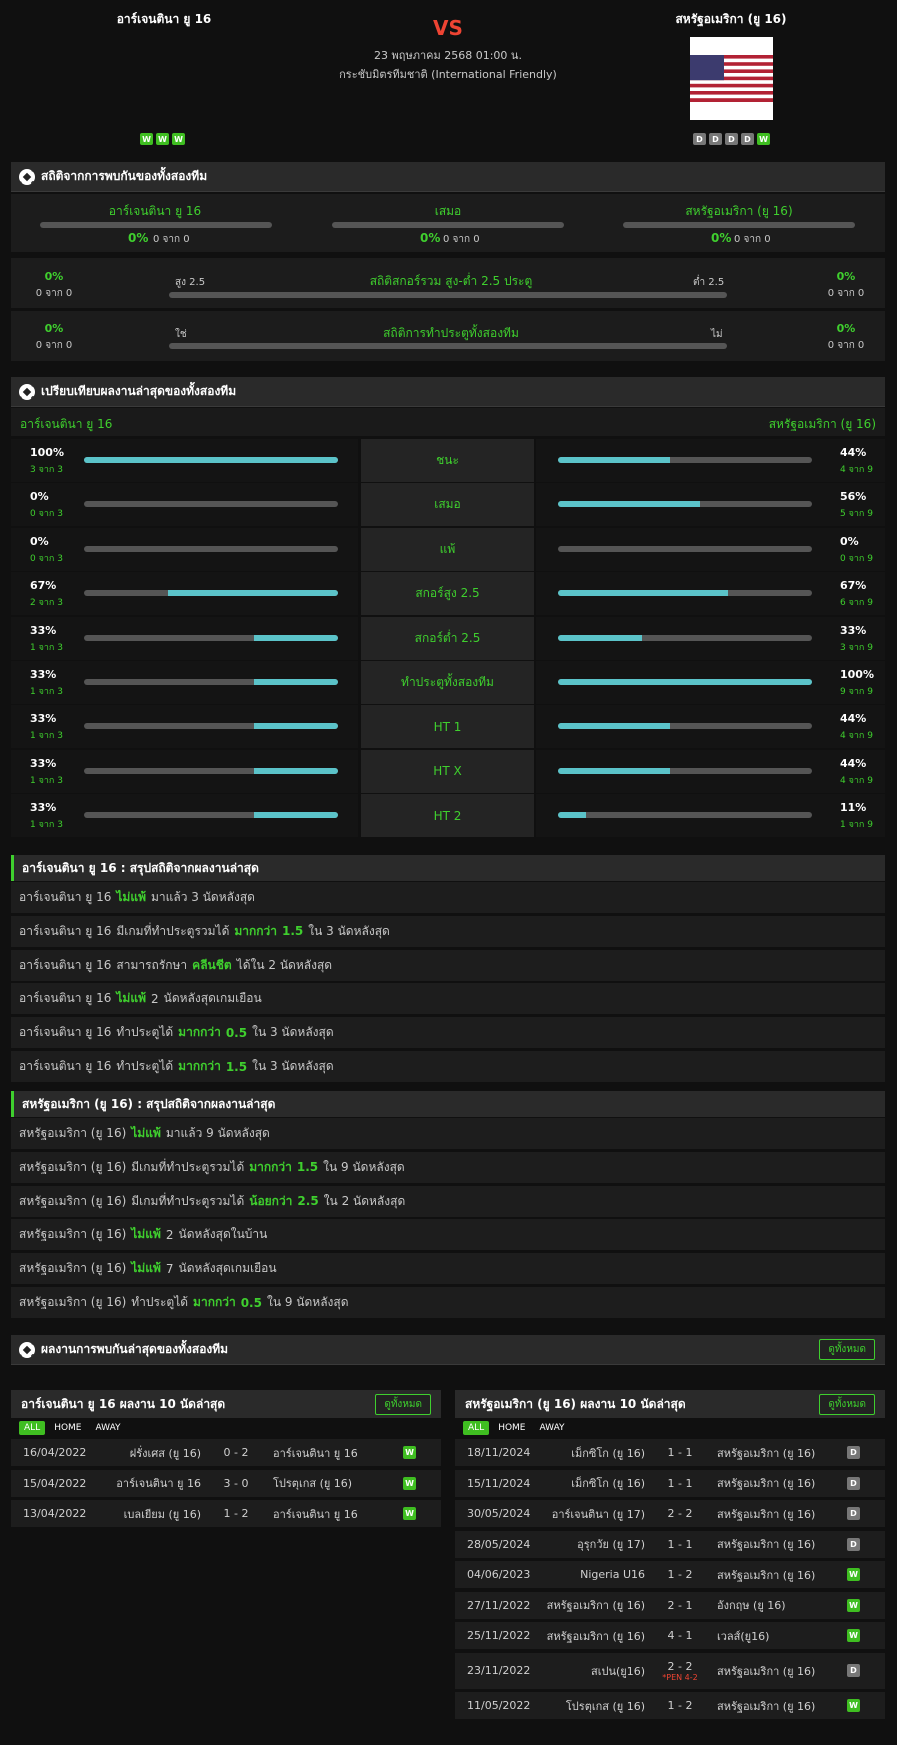  Describe the element at coordinates (447, 460) in the screenshot. I see `compare-label: ชนะ` at that location.